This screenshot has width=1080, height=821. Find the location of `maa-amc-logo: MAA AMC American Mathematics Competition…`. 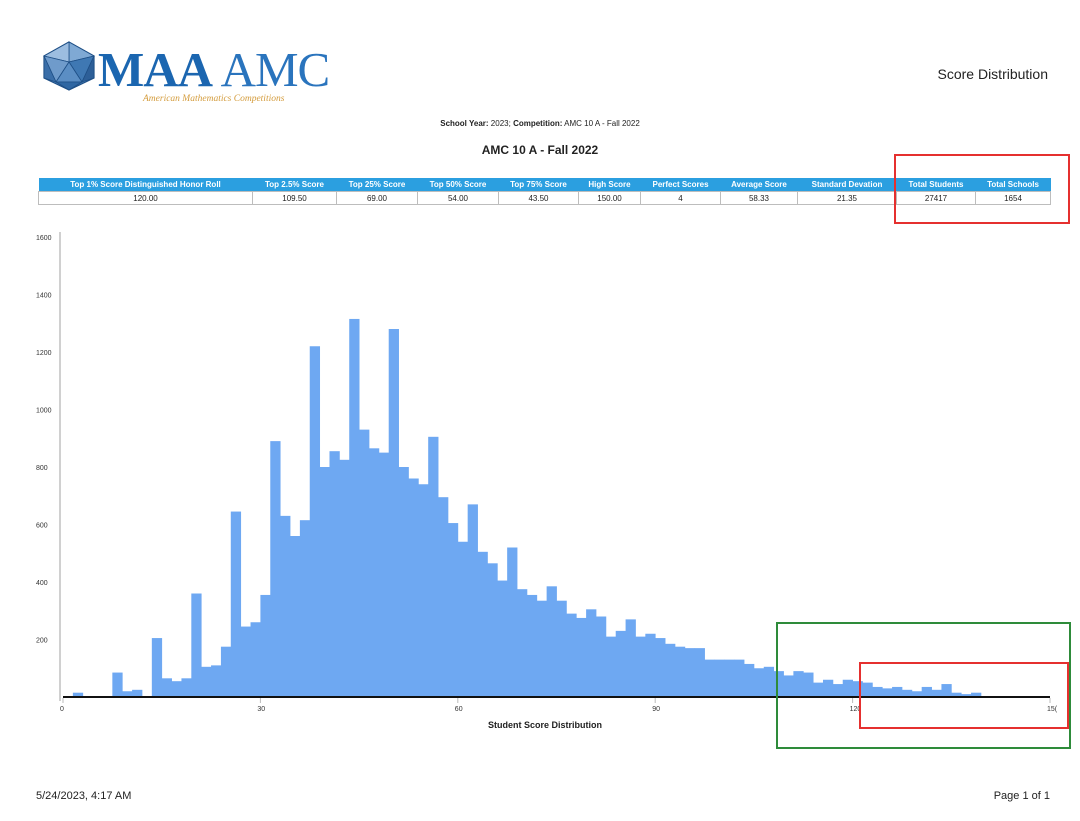

maa-amc-logo: MAA AMC American Mathematics Competition… is located at coordinates (185, 75).